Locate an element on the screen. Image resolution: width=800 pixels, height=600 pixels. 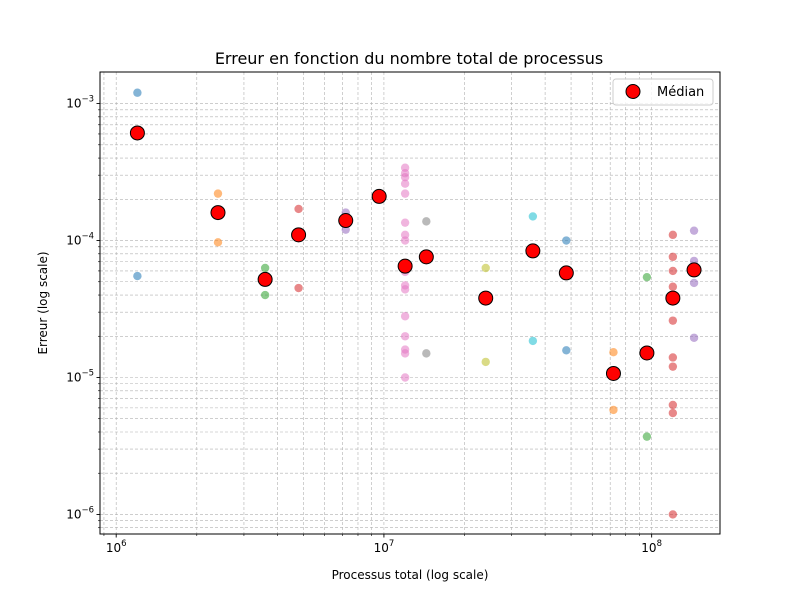
x-axis-label: Processus total (log scale) is located at coordinates (410, 575).